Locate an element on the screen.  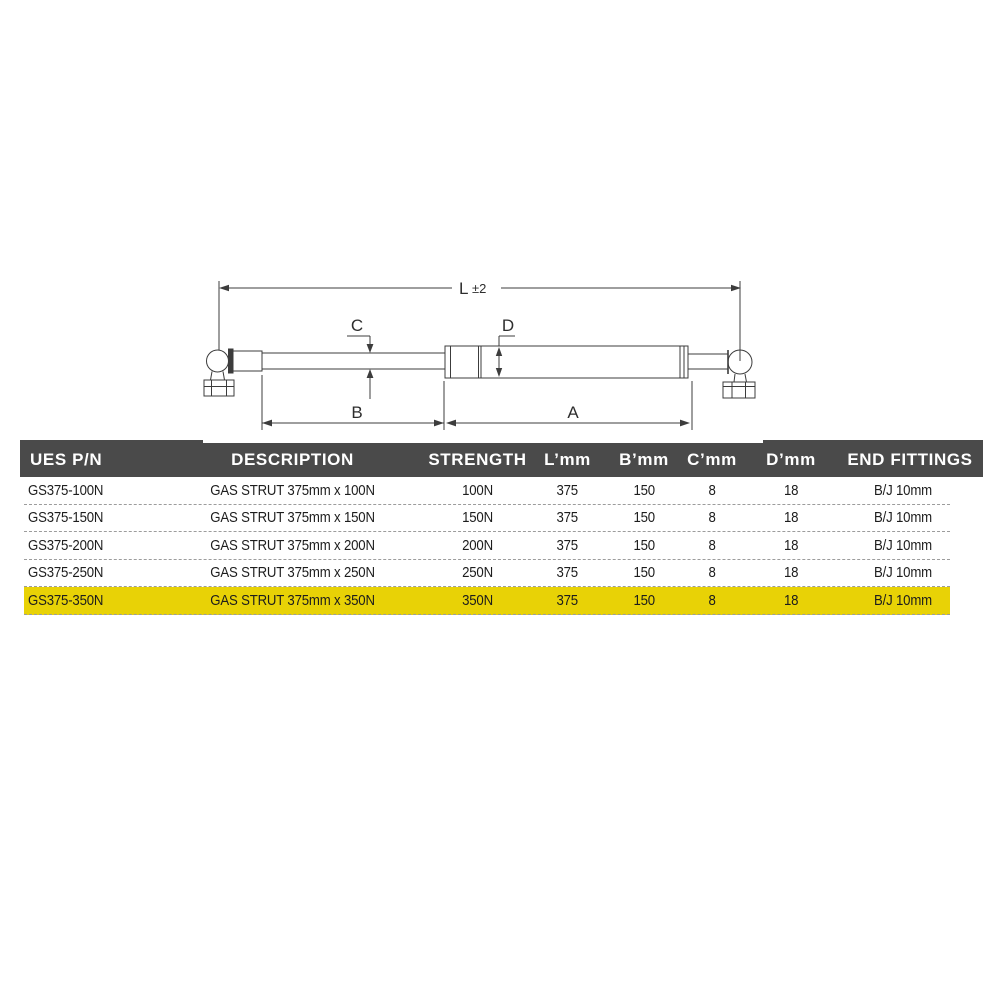
cell-part-number: GS375-250N is located at coordinates (66, 573).